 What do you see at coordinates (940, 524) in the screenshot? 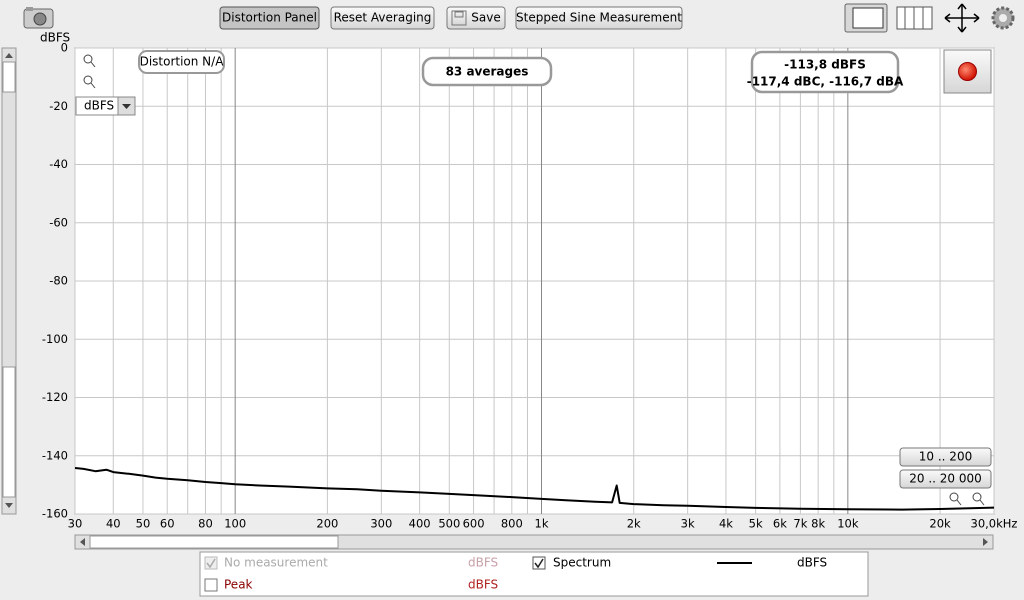
I see `x-tick-label: 20k` at bounding box center [940, 524].